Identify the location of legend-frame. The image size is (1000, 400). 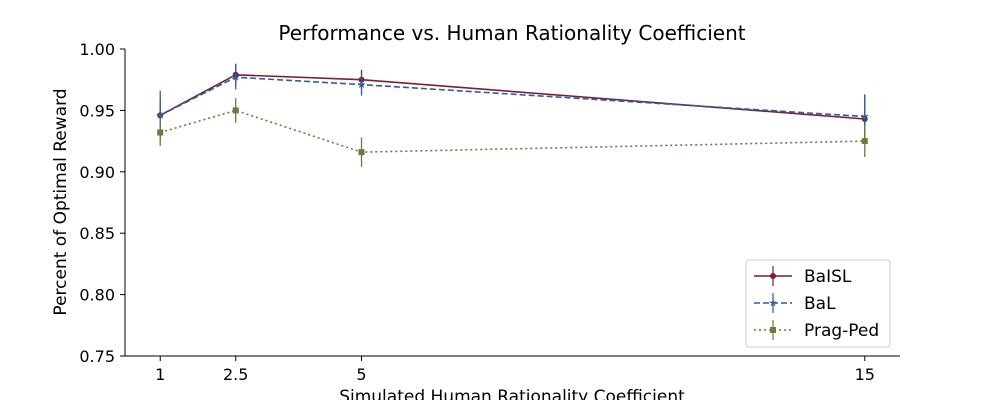
(818, 303).